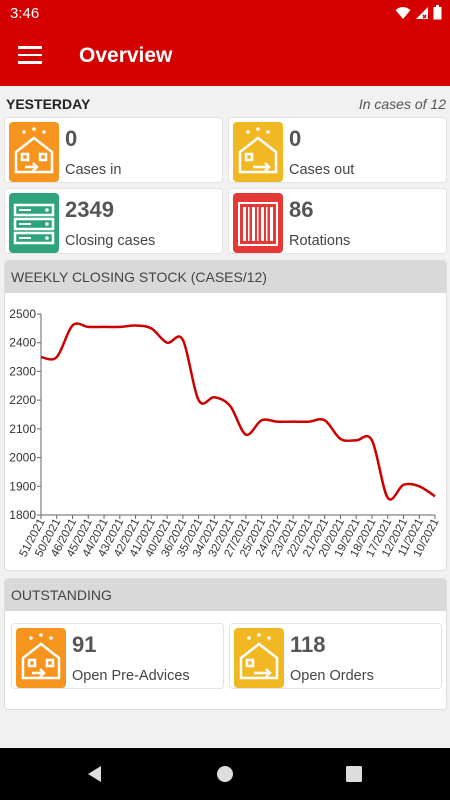  Describe the element at coordinates (48, 104) in the screenshot. I see `section-title-yesterday: YESTERDAY` at that location.